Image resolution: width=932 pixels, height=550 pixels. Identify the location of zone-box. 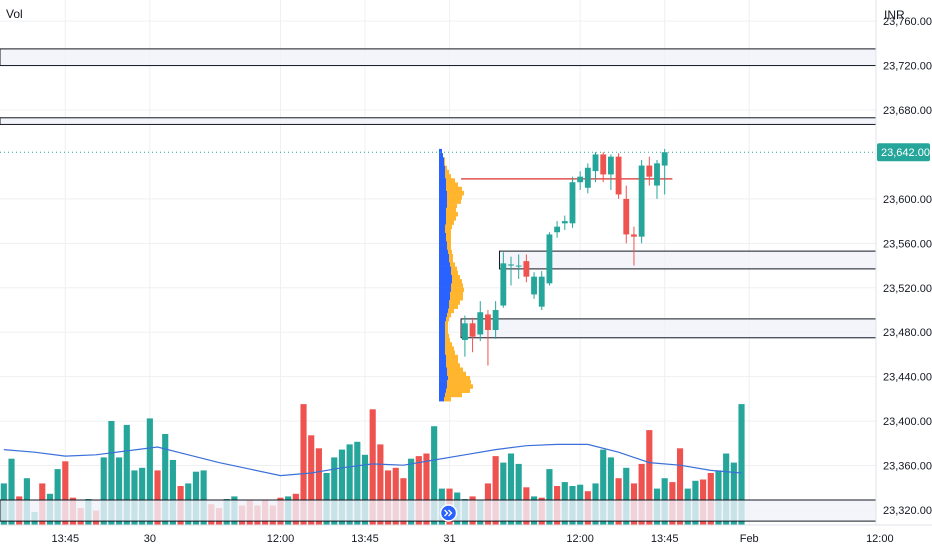
(687, 260).